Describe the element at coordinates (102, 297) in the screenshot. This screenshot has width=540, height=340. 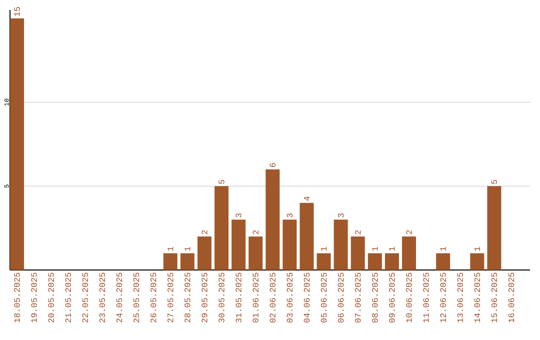
I see `x-tick-label: 23.05.2025` at that location.